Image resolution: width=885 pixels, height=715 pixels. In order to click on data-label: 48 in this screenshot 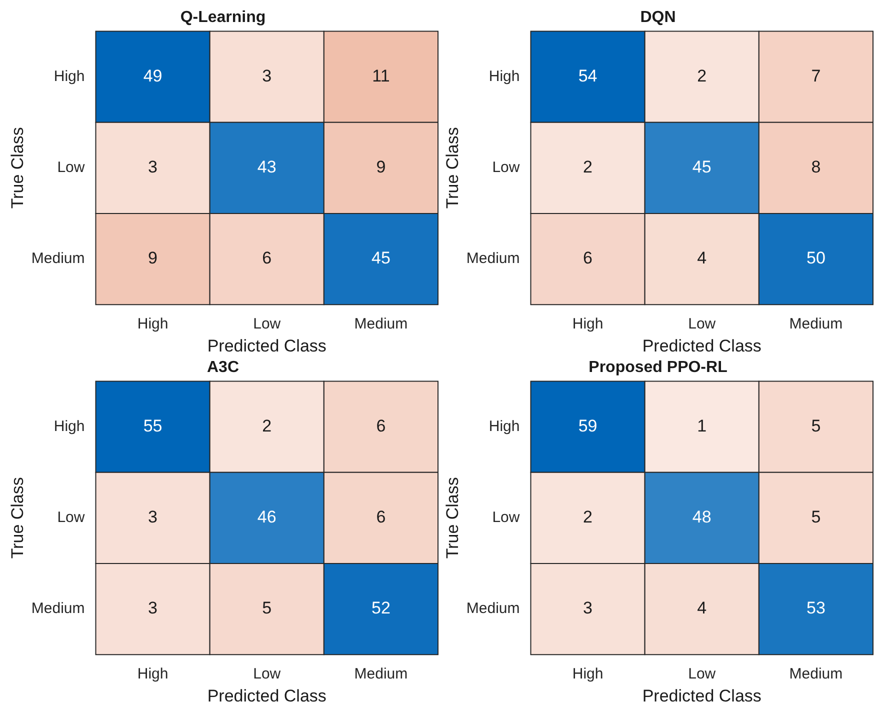, I will do `click(702, 517)`.